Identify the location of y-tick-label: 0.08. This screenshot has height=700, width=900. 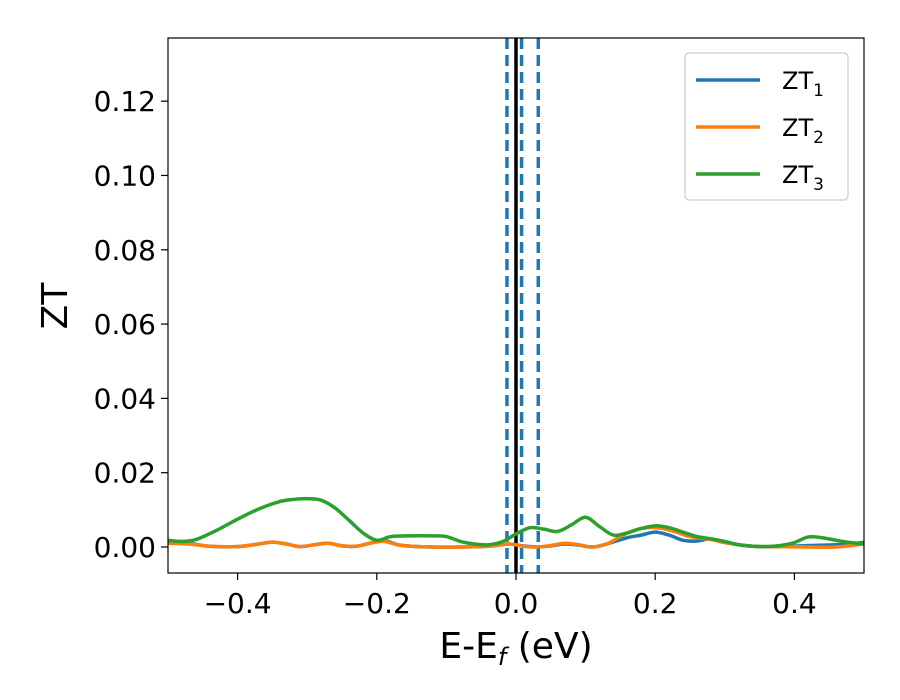
(125, 250).